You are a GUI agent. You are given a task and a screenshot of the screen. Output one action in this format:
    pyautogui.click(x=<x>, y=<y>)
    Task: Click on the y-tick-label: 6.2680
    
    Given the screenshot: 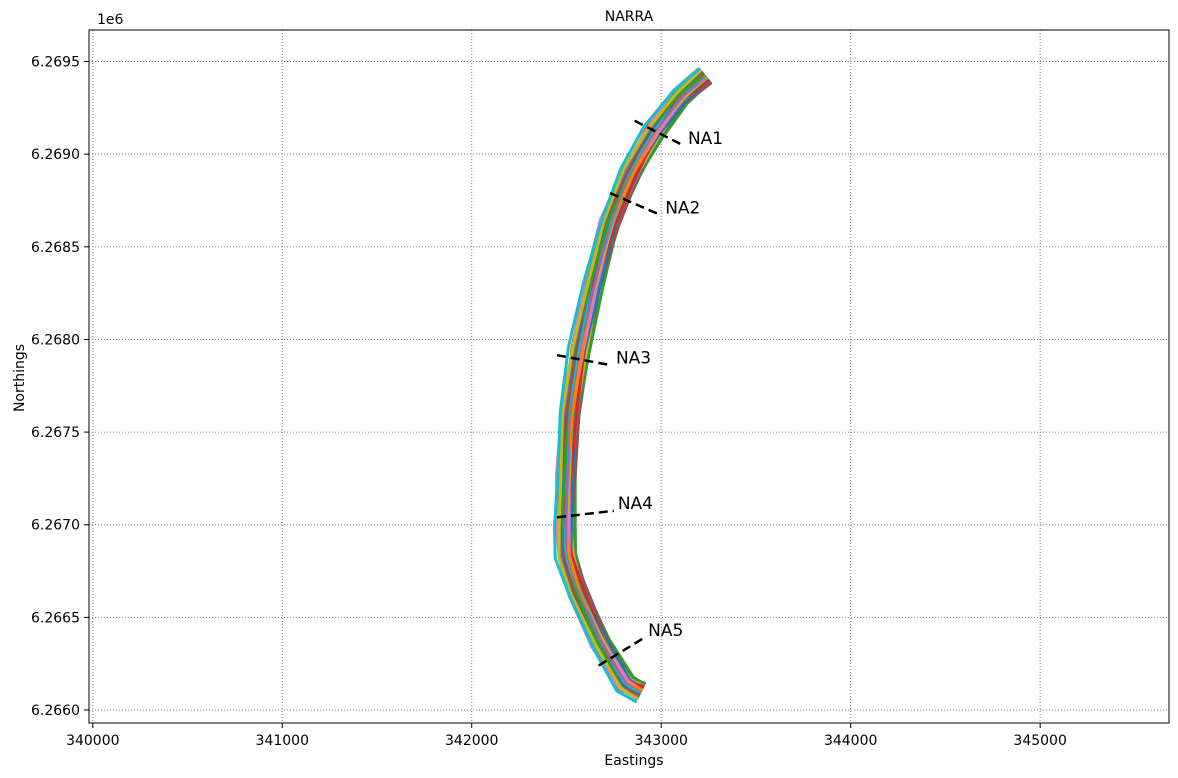 What is the action you would take?
    pyautogui.click(x=55, y=340)
    